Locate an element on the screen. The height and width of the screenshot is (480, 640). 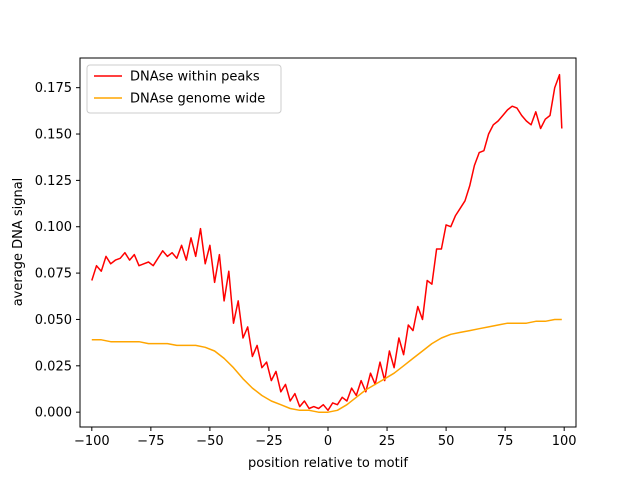
x-tick-label: −75 is located at coordinates (150, 441).